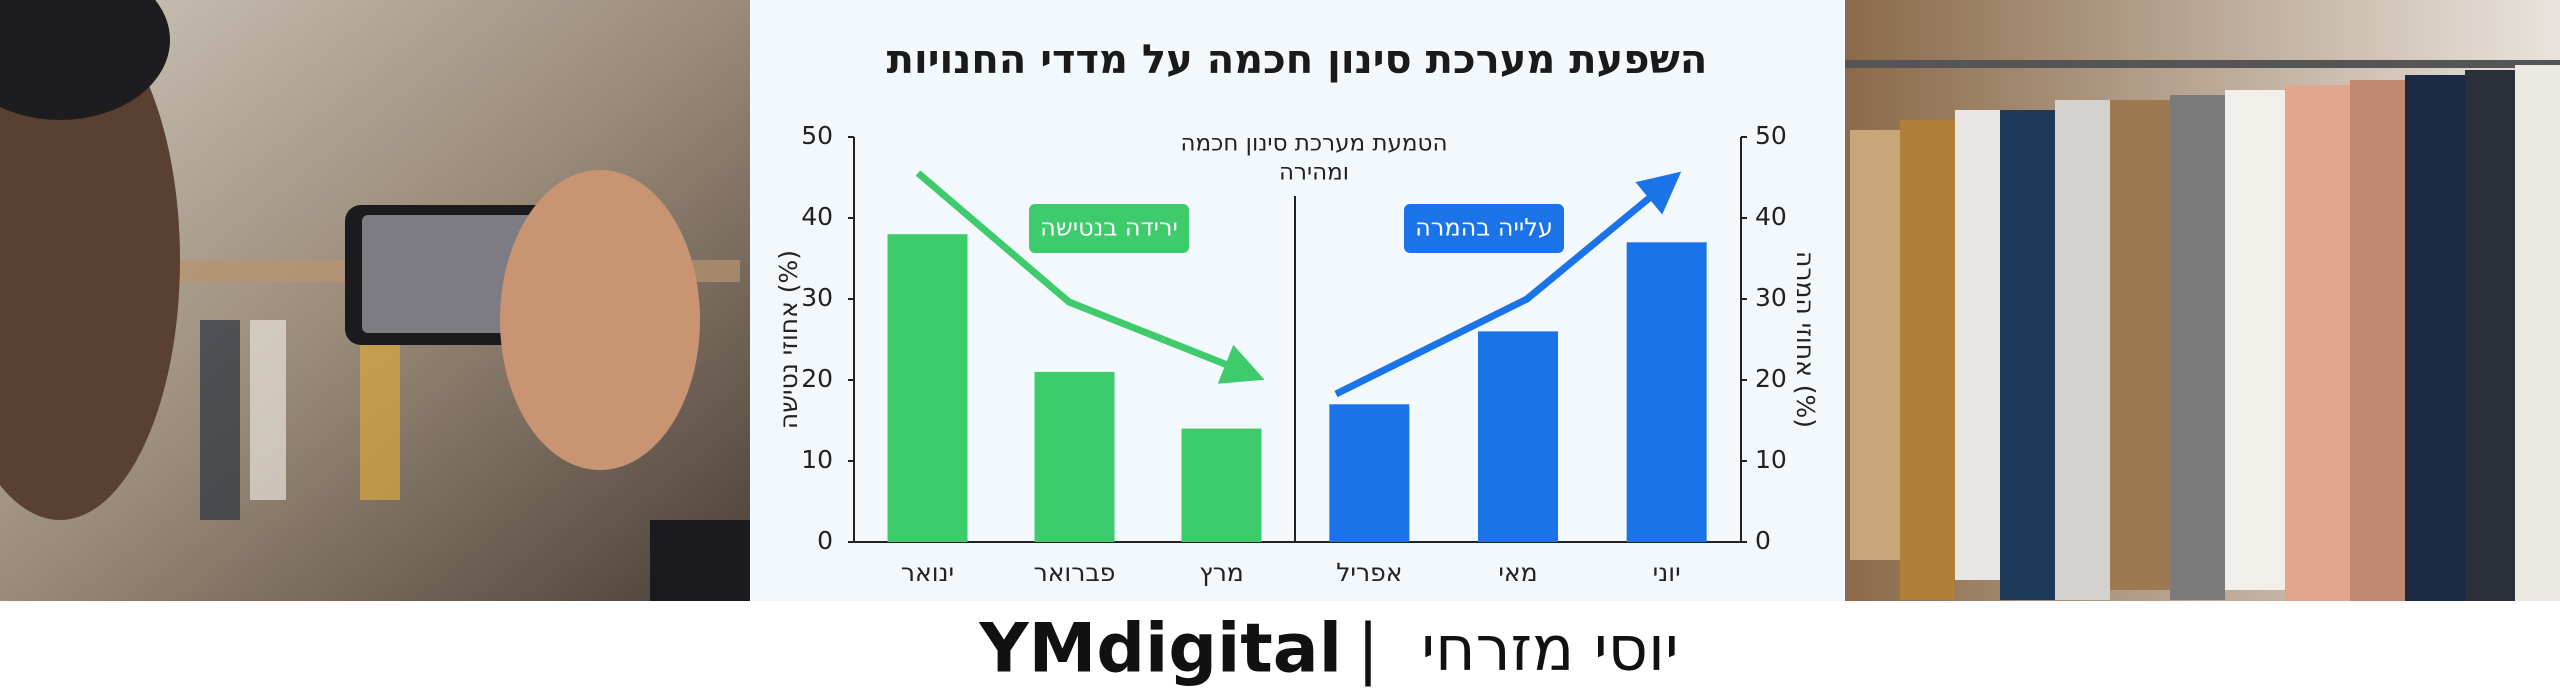 This screenshot has width=2560, height=691. Describe the element at coordinates (1221, 572) in the screenshot. I see `x-tick-label: מרץ` at that location.